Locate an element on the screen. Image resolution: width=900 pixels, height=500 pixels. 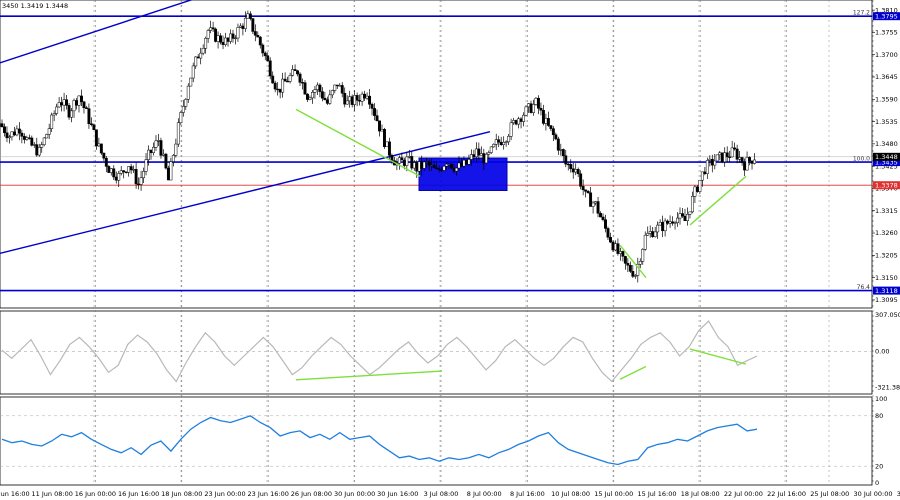
cci-line is located at coordinates (379, 351).